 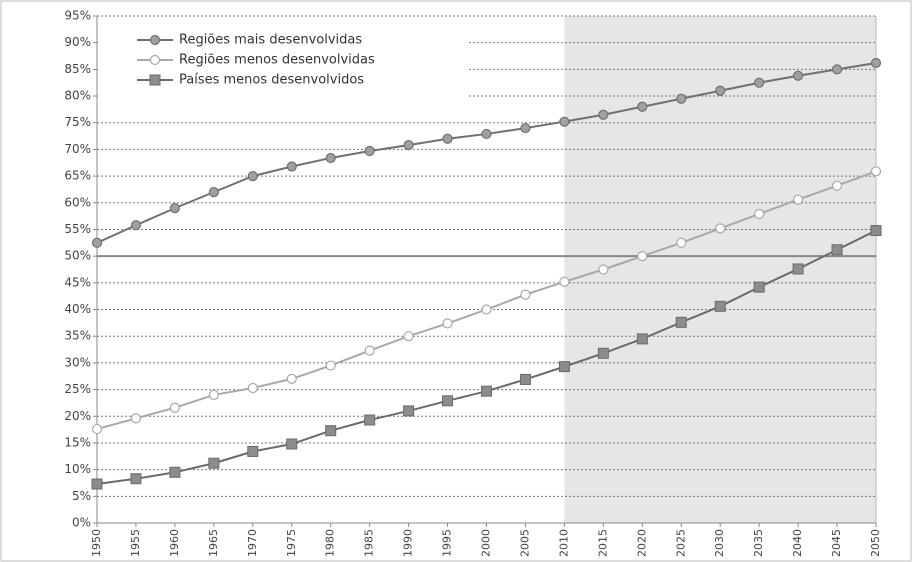 What do you see at coordinates (155, 40) in the screenshot?
I see `legend-marker` at bounding box center [155, 40].